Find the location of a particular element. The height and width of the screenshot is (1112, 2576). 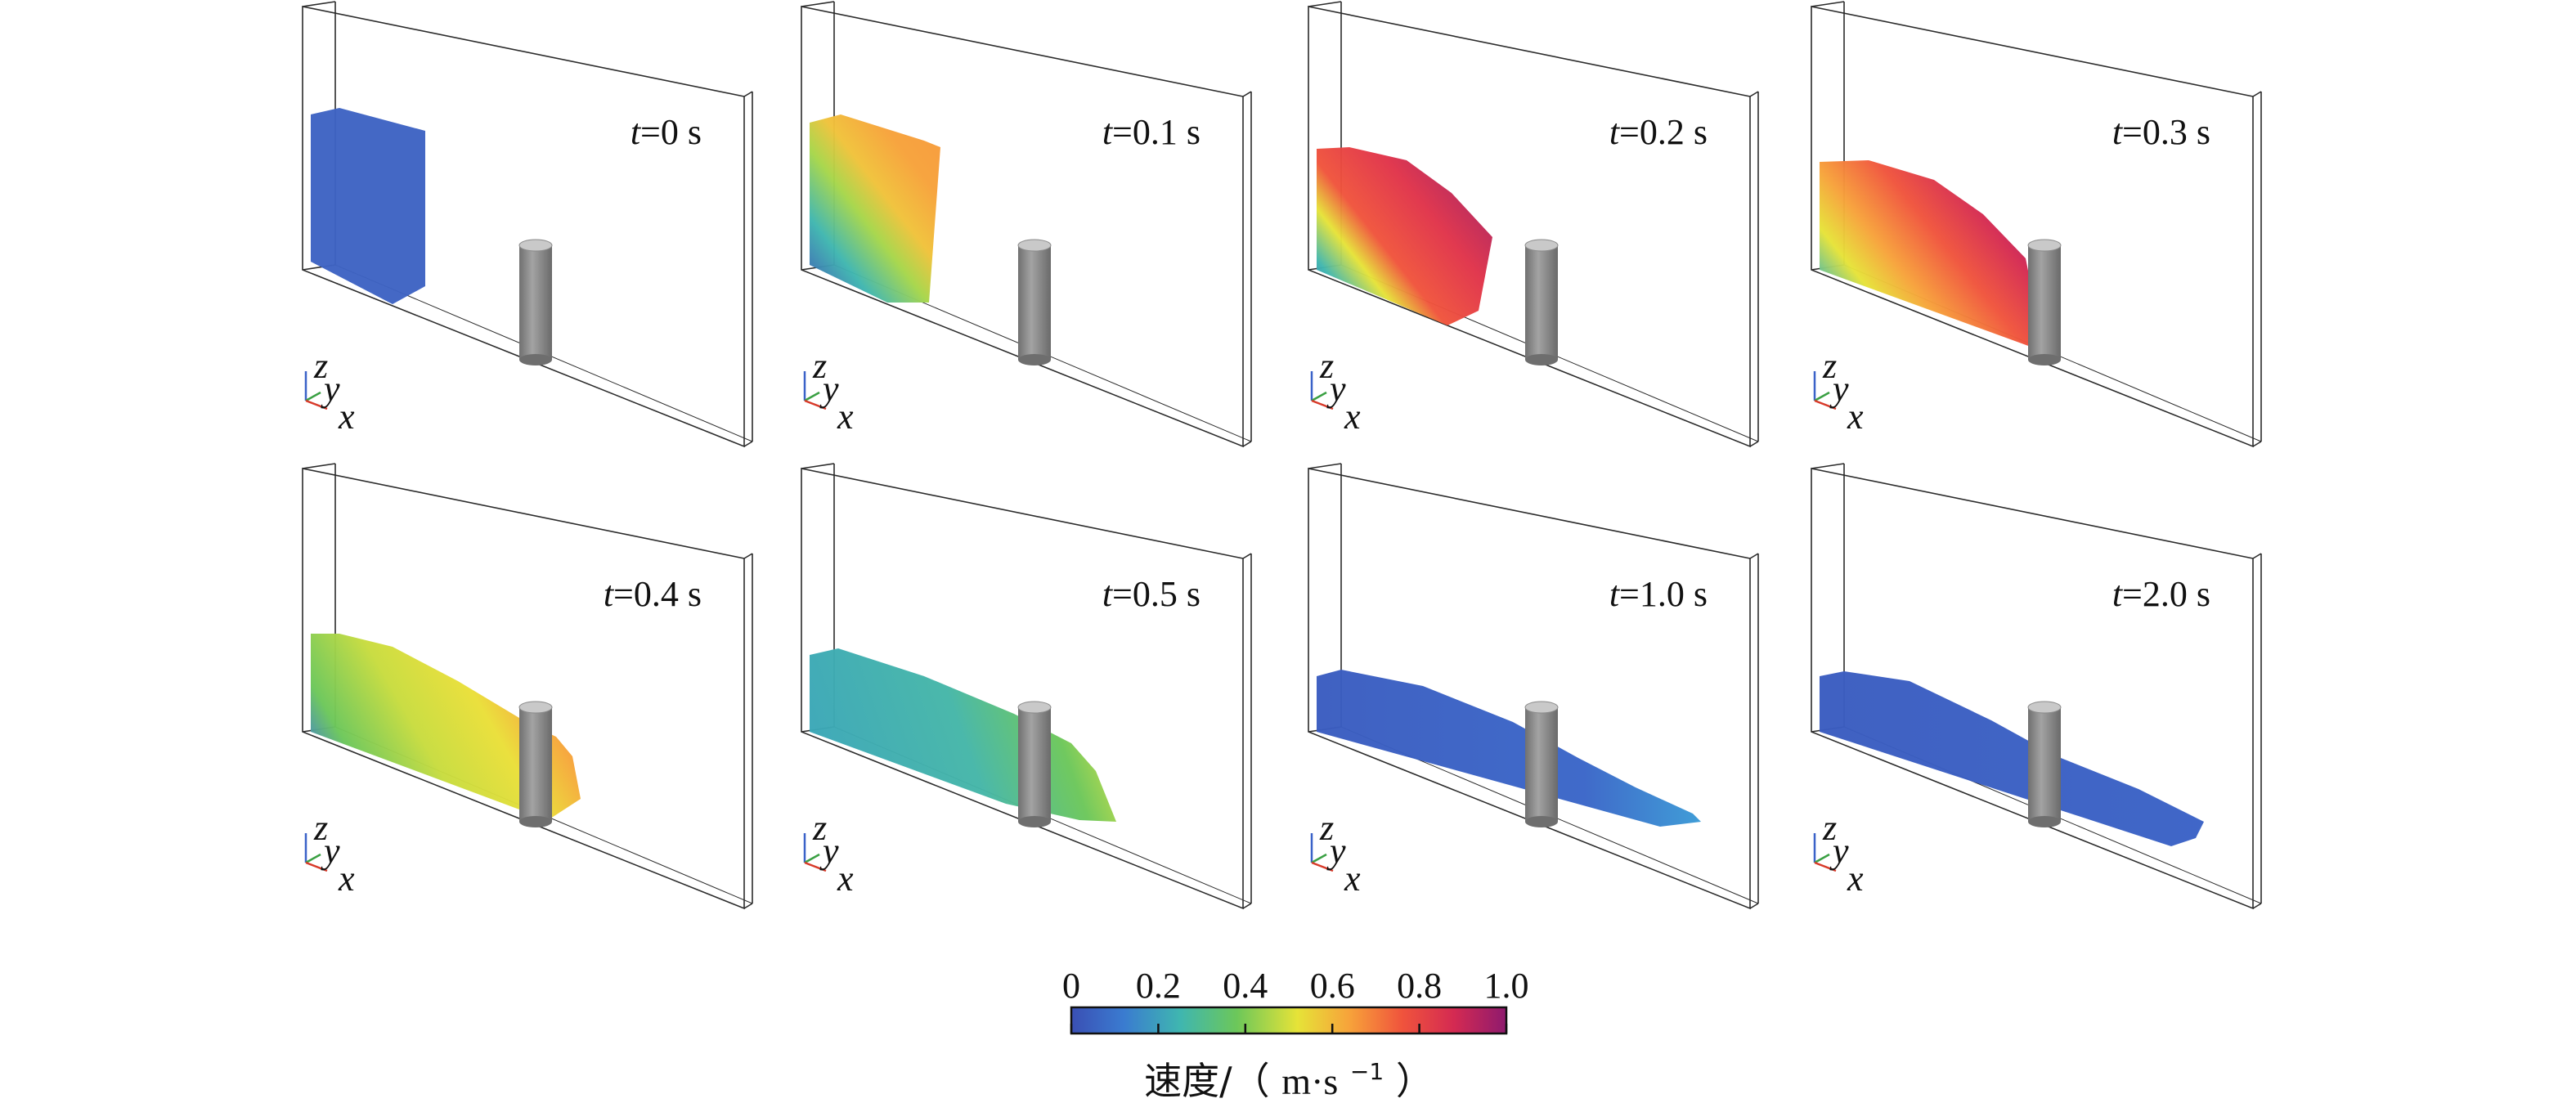

colorbar-tick-label: 0.8 is located at coordinates (1419, 986).